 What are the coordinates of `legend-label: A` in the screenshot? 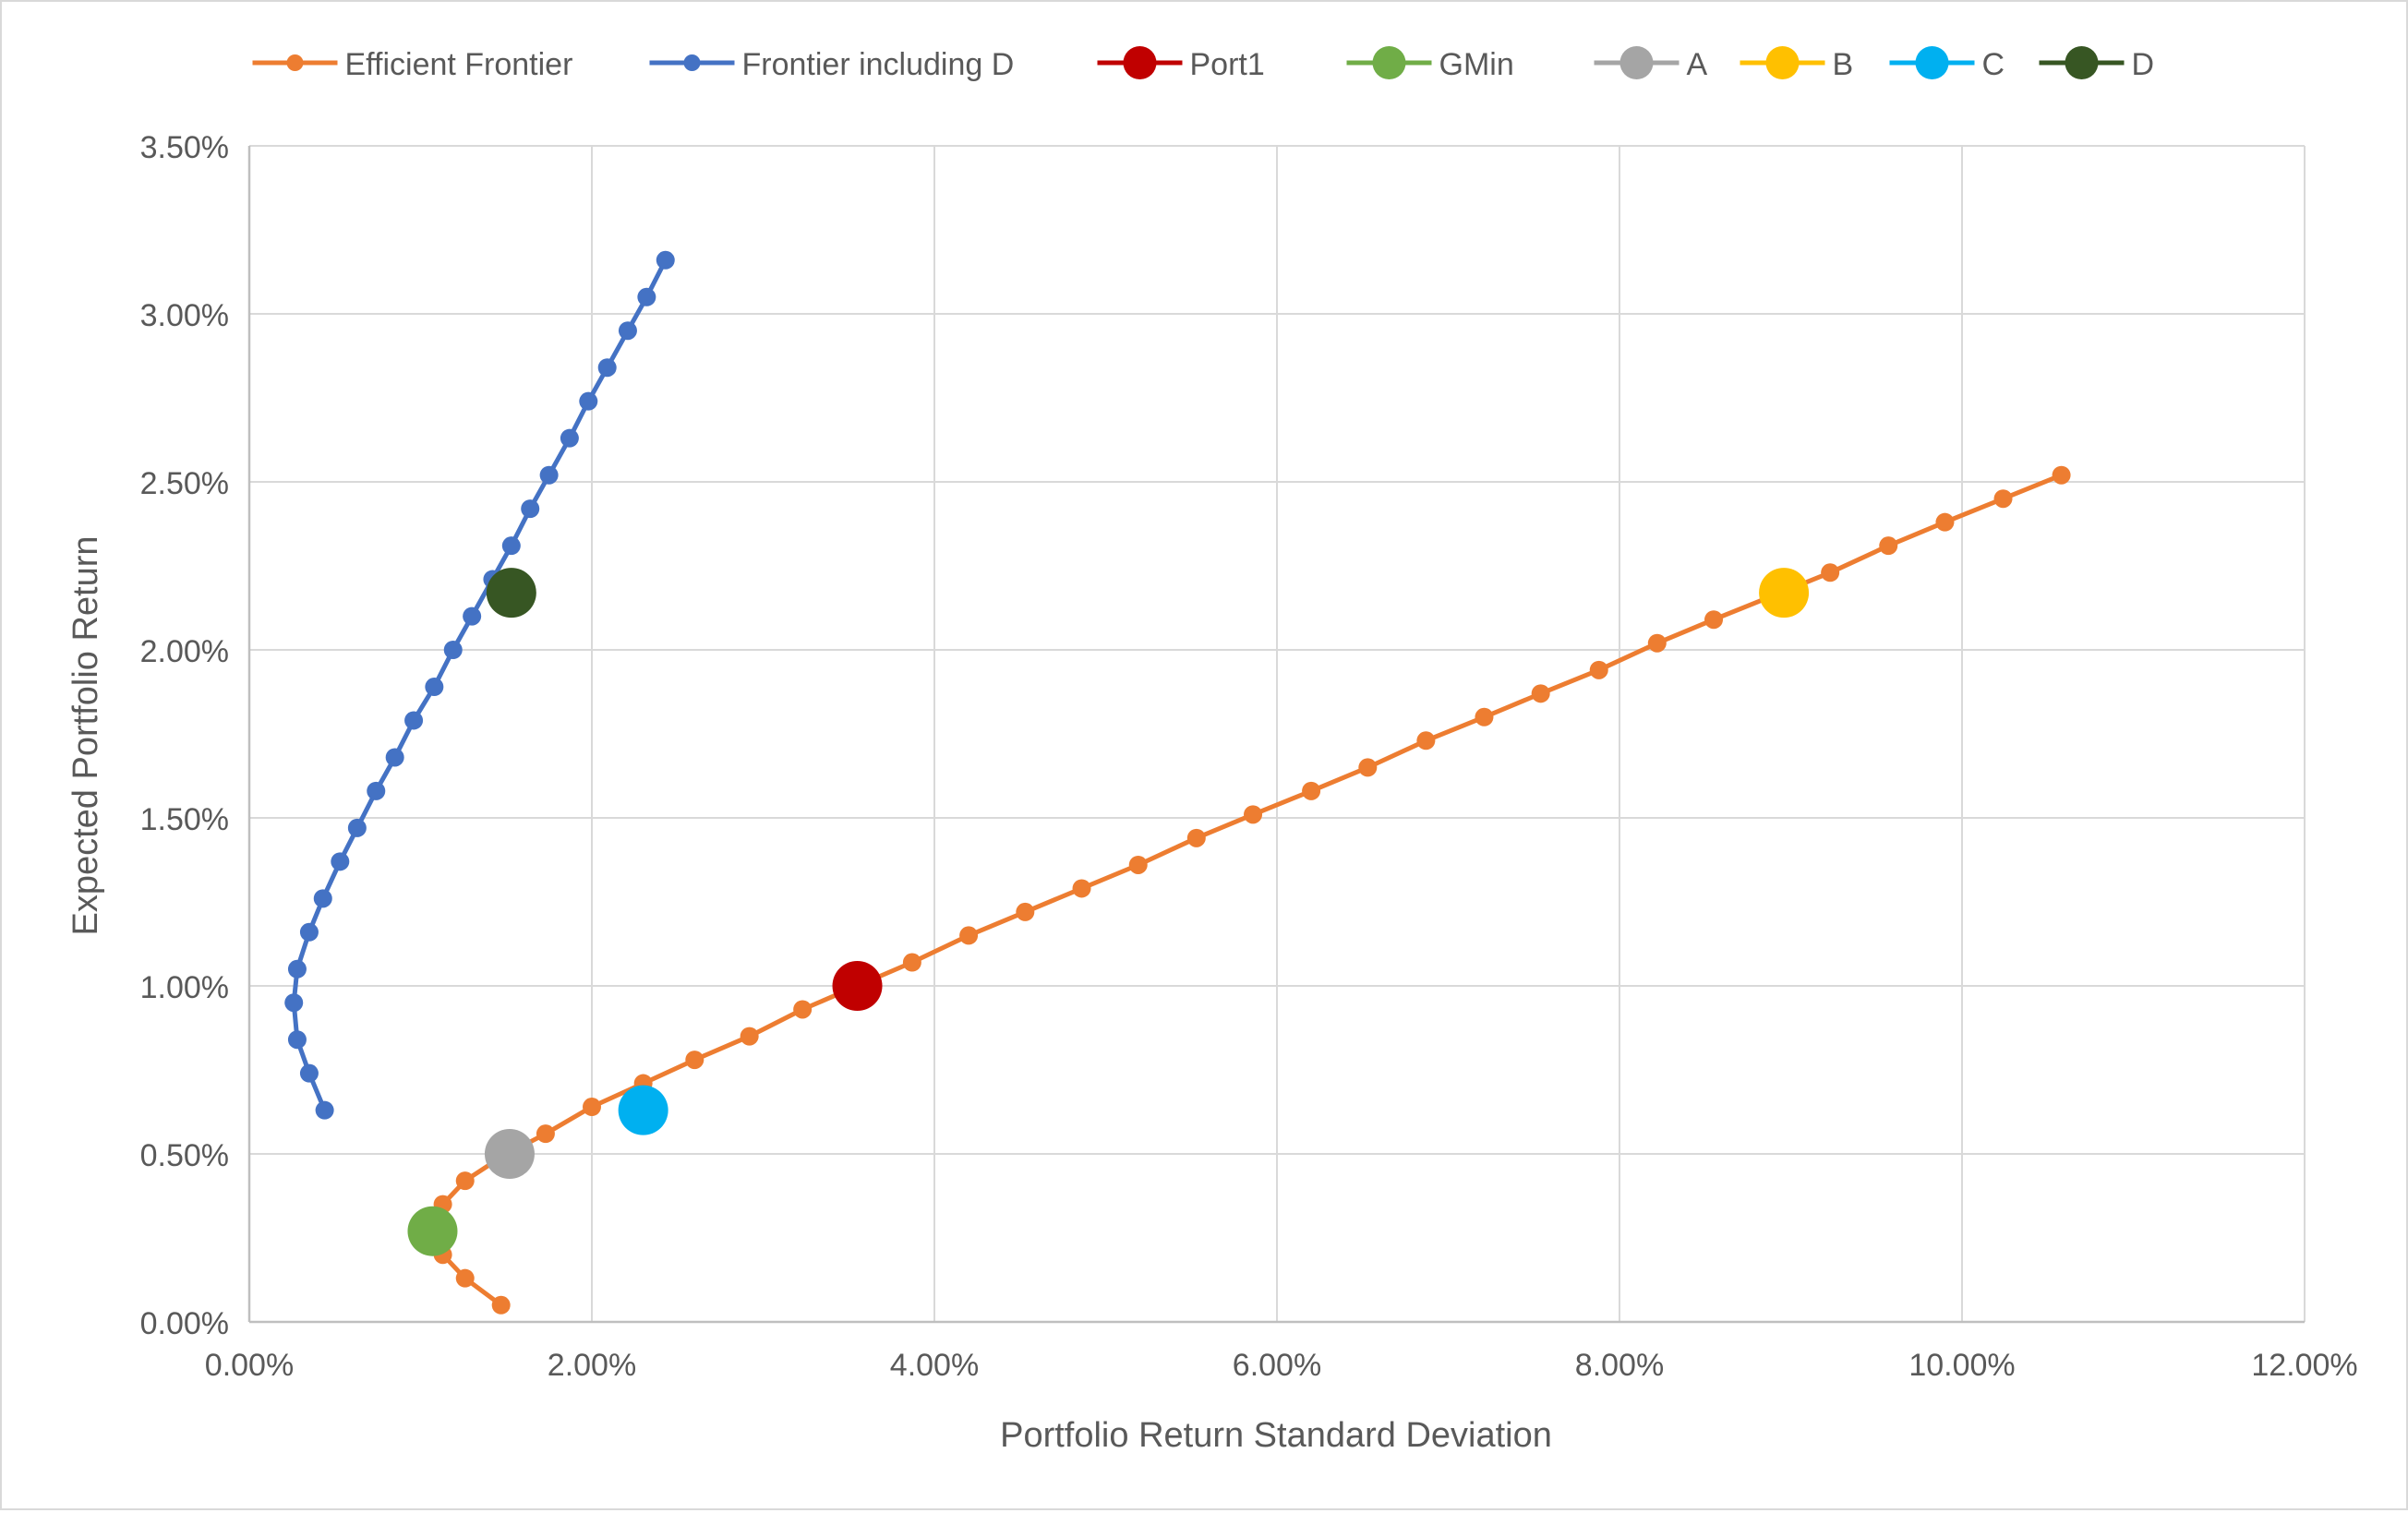 It's located at (1697, 65).